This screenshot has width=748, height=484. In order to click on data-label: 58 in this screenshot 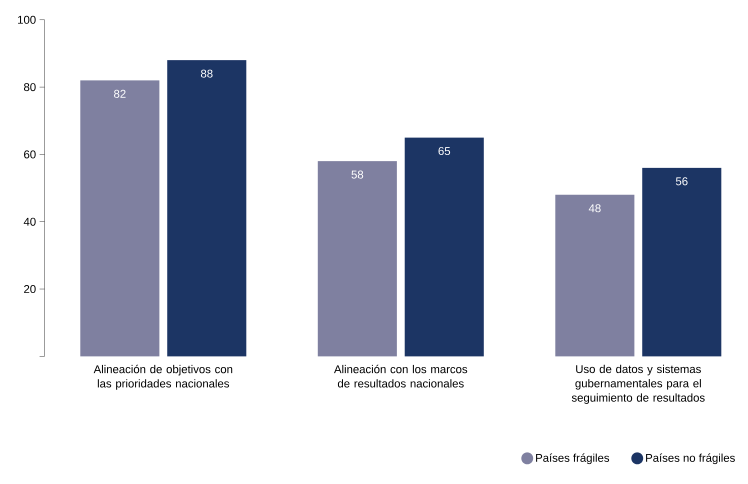, I will do `click(357, 174)`.